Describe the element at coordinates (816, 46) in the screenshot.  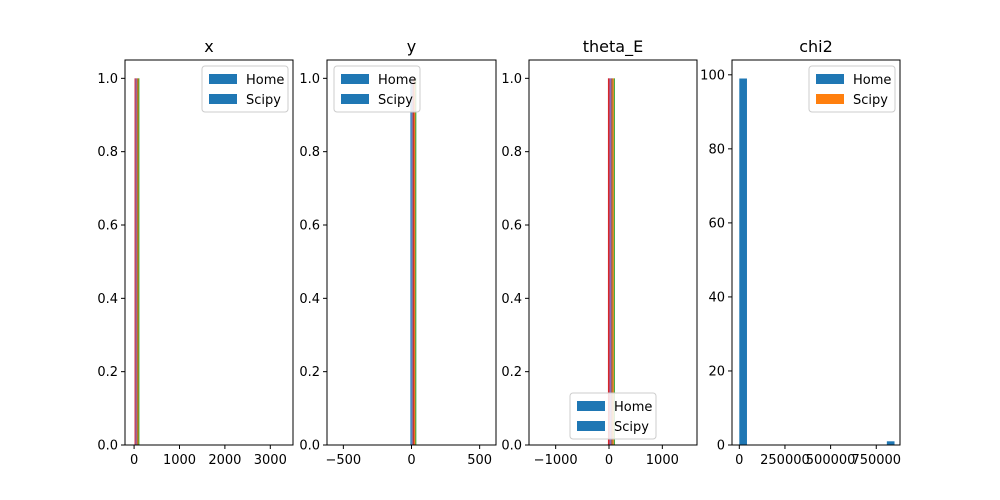
I see `subplot-title: chi2` at that location.